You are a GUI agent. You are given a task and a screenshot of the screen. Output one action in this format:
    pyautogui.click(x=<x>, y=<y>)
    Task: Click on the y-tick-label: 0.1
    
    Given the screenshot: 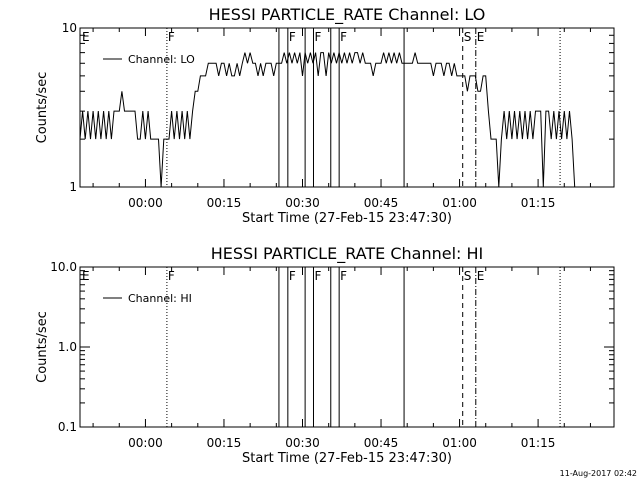 What is the action you would take?
    pyautogui.click(x=67, y=427)
    